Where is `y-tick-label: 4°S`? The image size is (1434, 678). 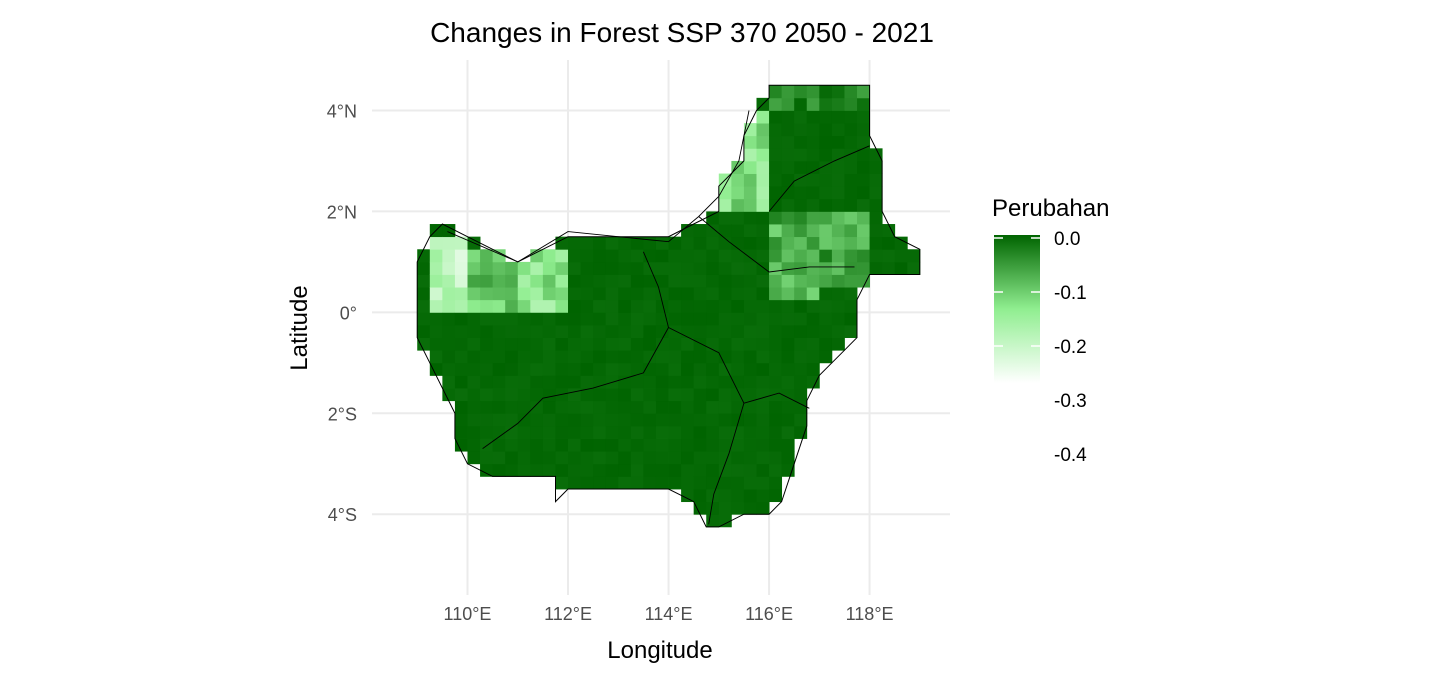
y-tick-label: 4°S is located at coordinates (342, 515).